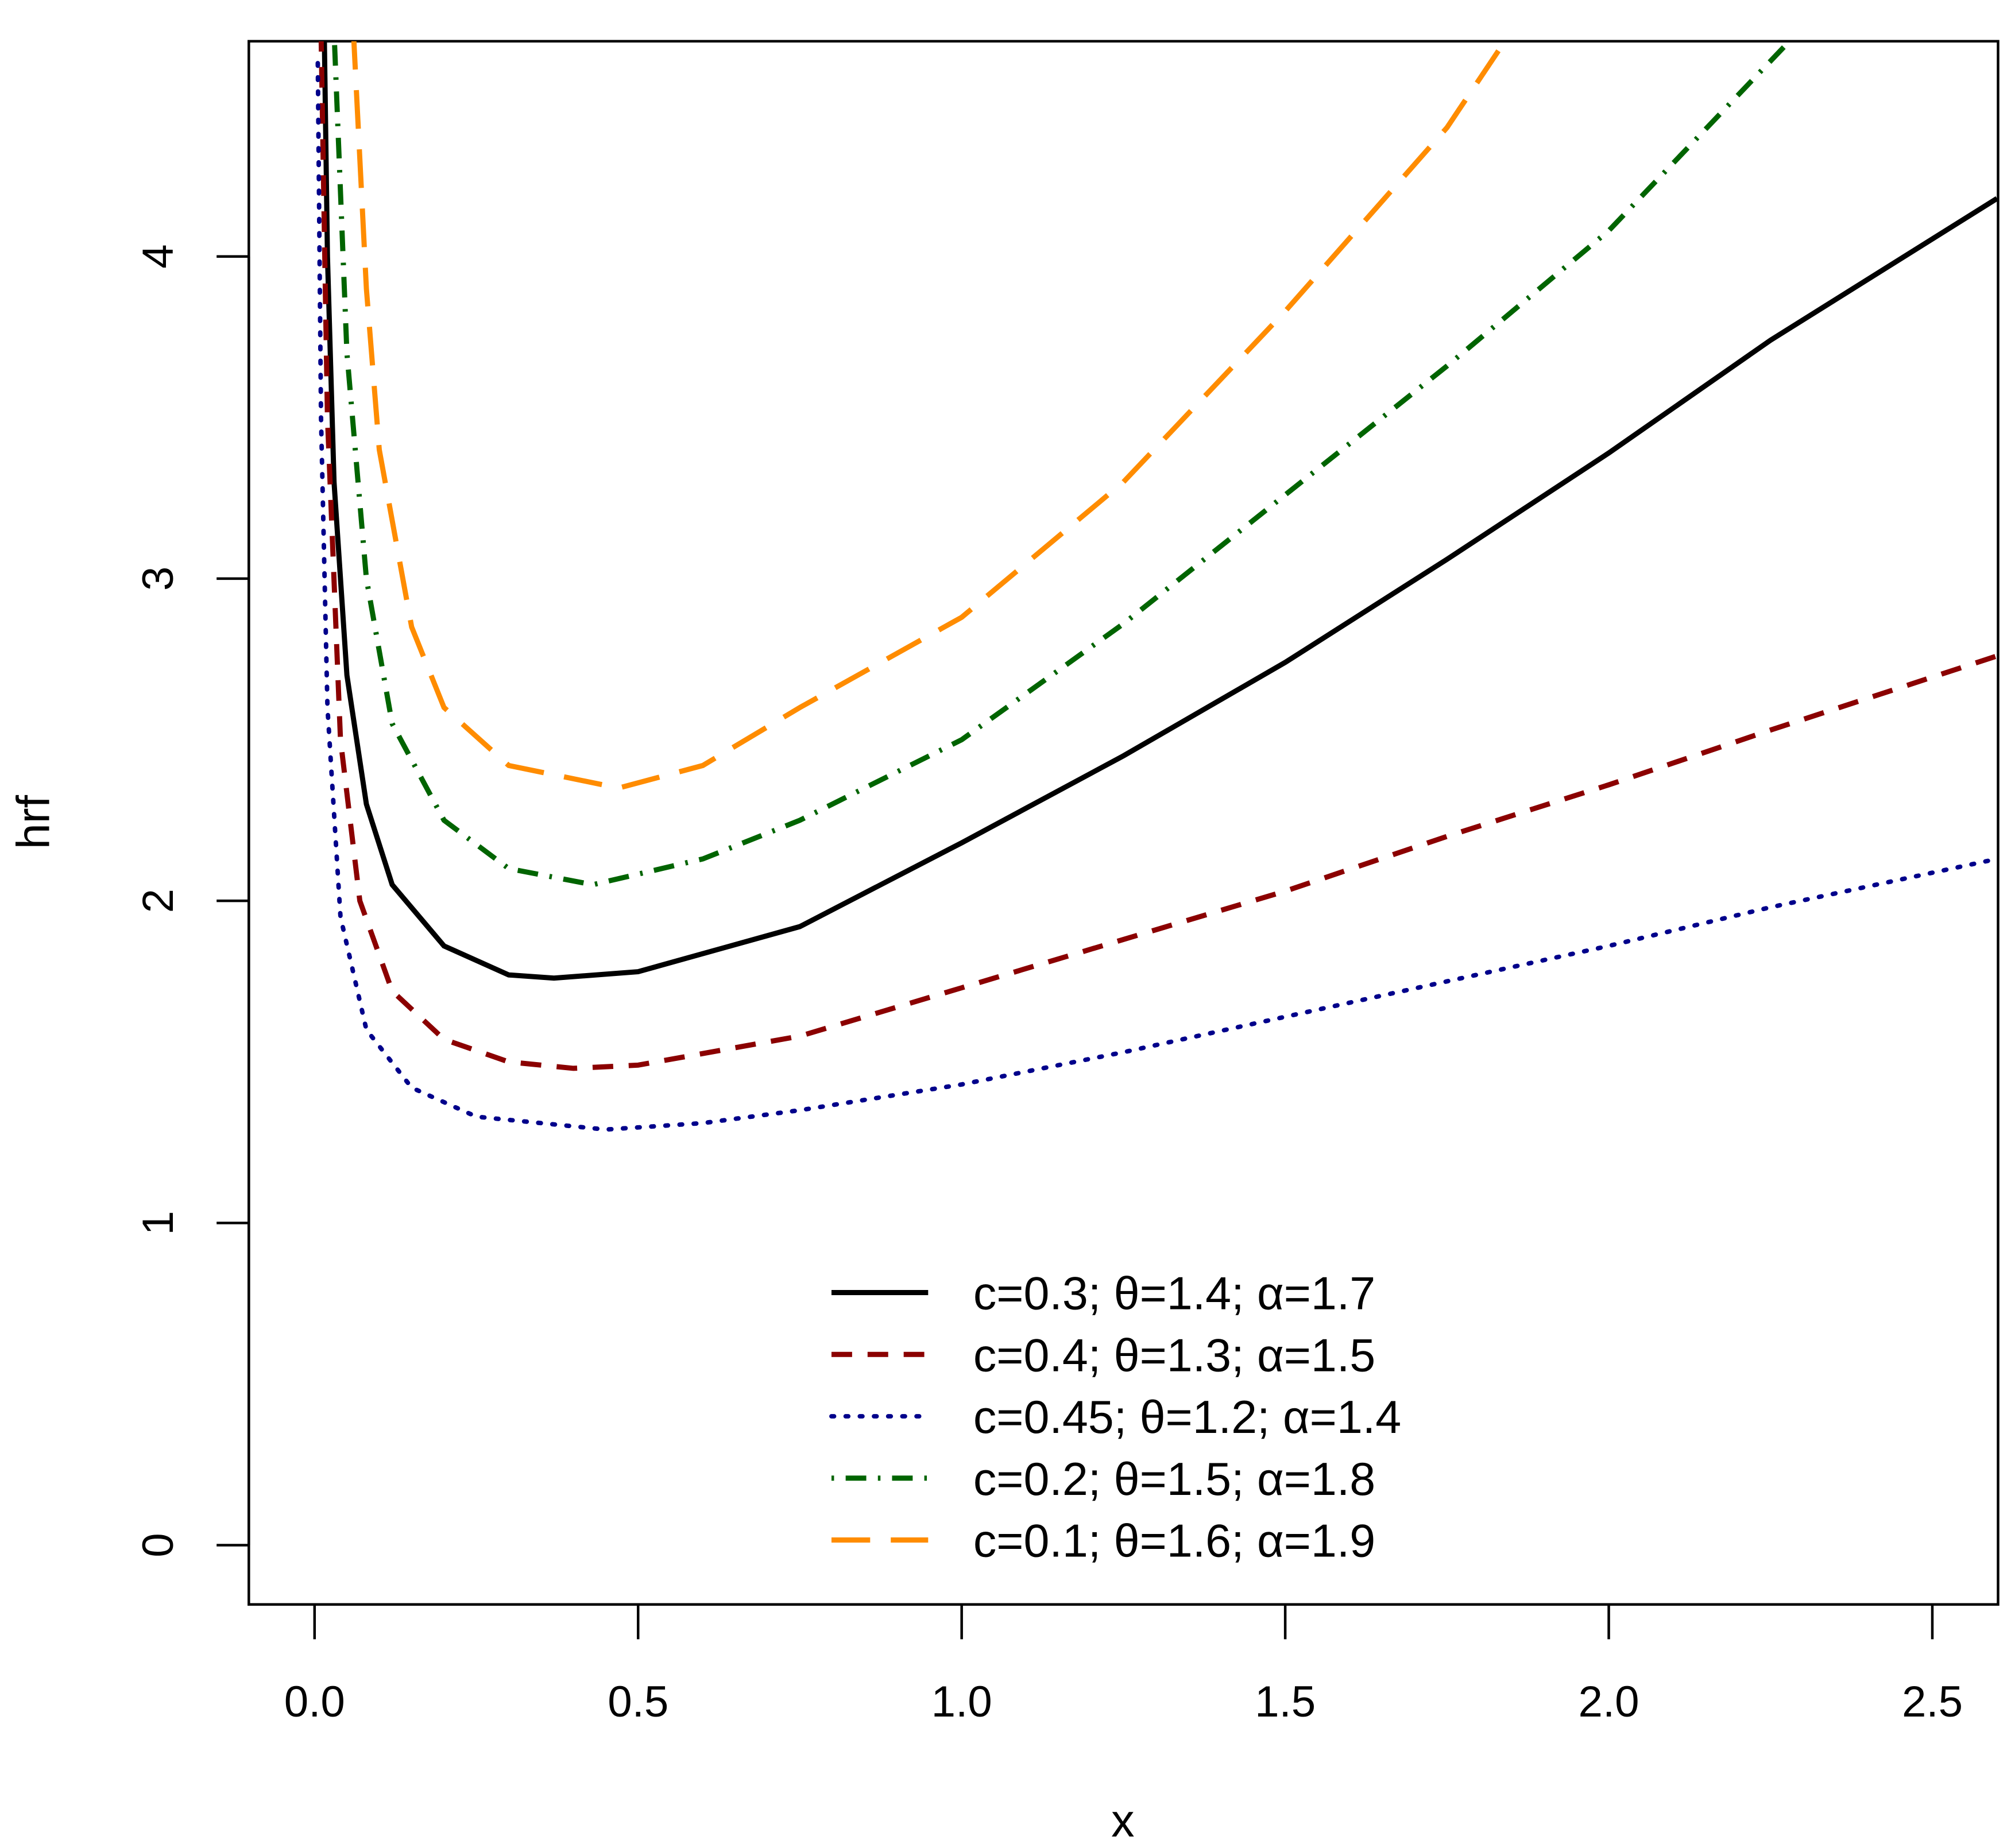 This screenshot has height=1848, width=2011. I want to click on y-tick-label: 0, so click(158, 1545).